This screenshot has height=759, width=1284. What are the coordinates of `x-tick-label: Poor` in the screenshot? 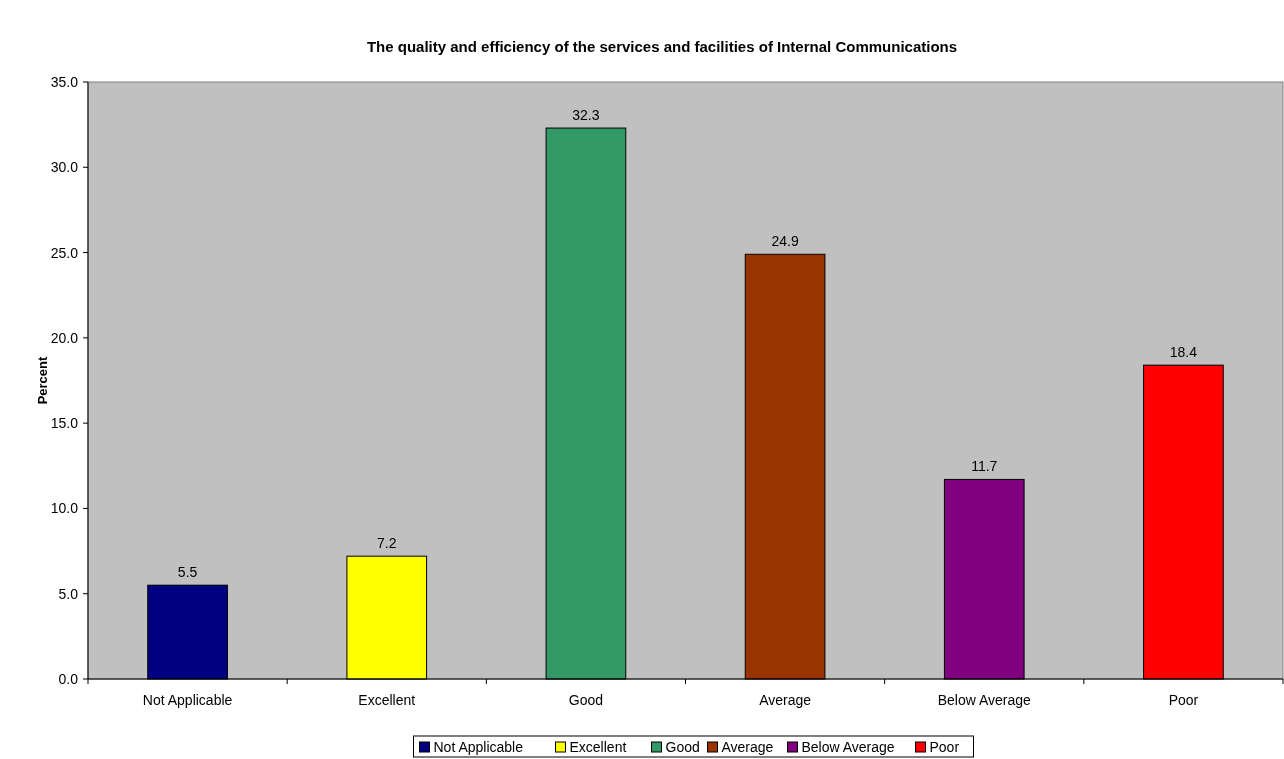 It's located at (1183, 700).